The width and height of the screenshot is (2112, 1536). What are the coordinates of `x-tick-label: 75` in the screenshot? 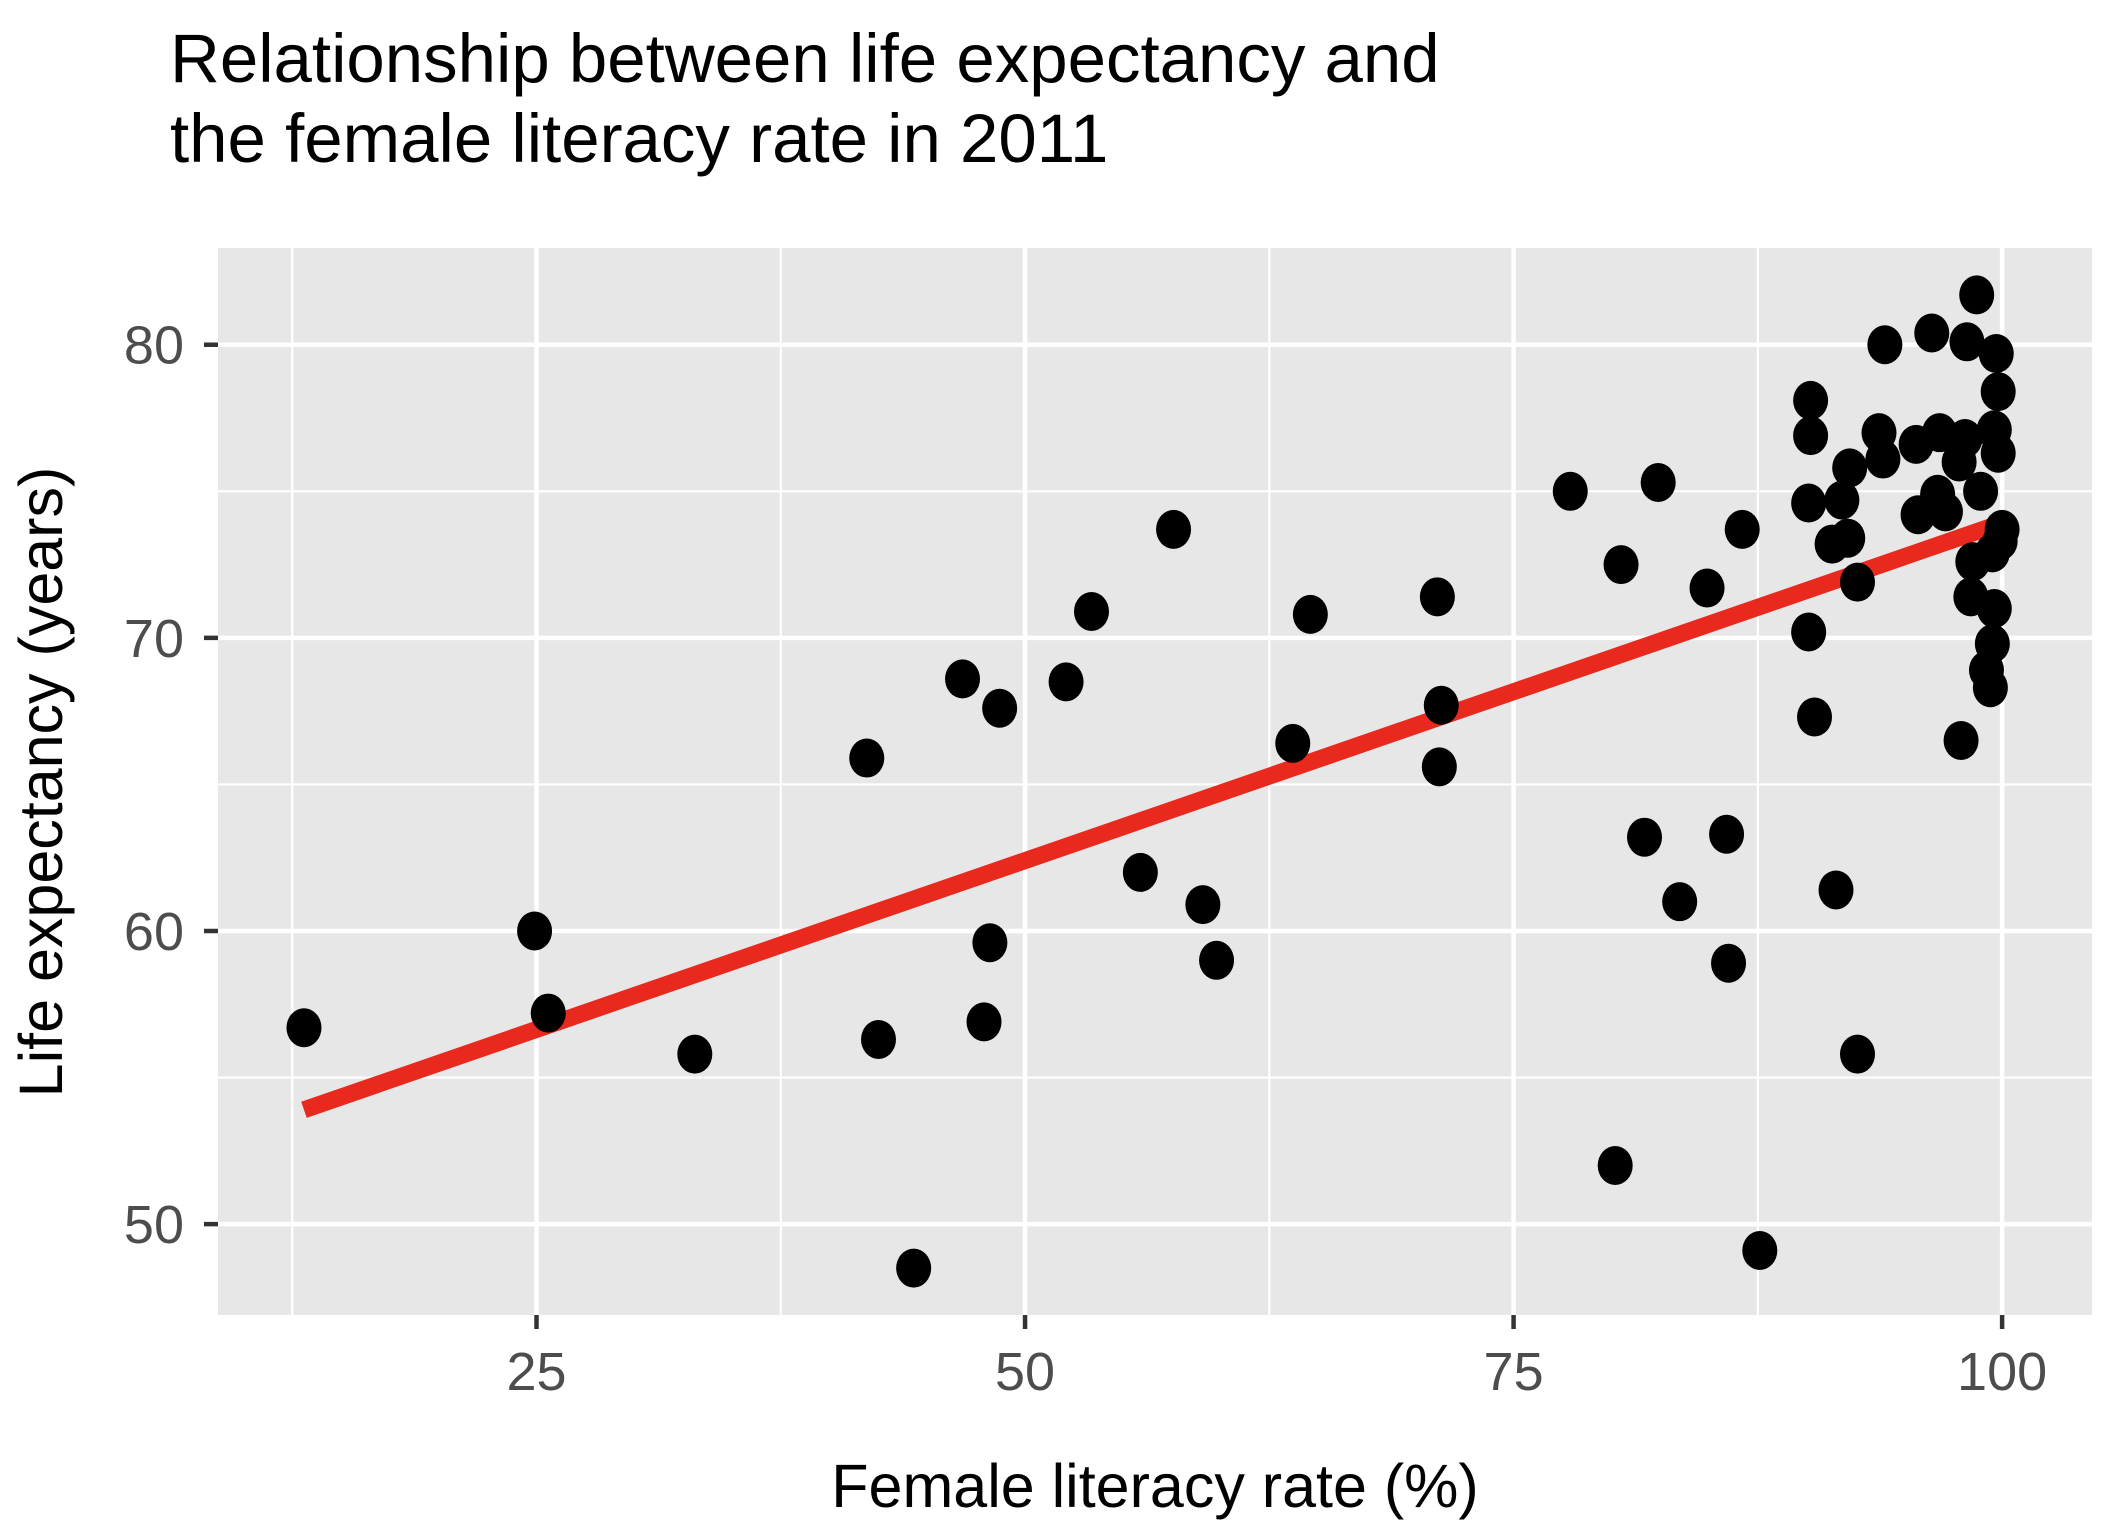 It's located at (1514, 1372).